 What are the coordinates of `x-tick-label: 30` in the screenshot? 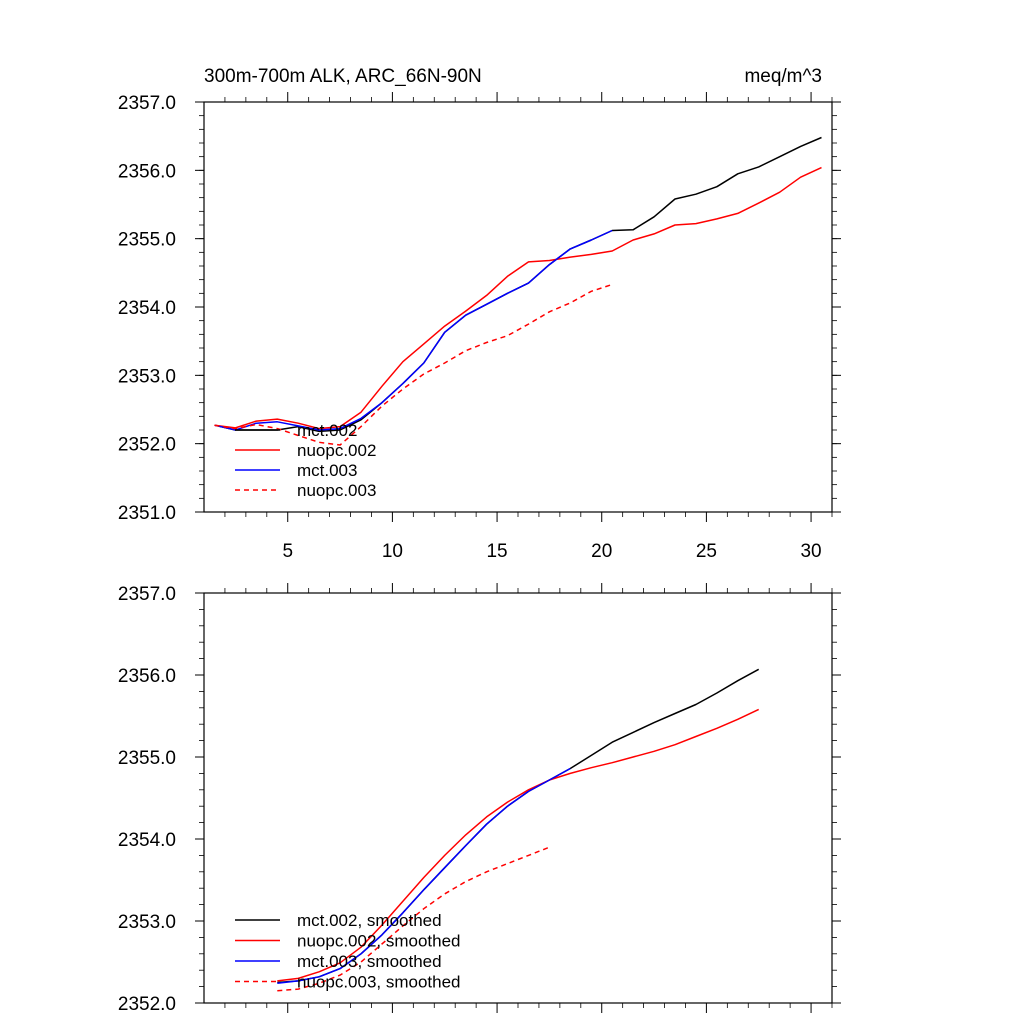 It's located at (810, 551).